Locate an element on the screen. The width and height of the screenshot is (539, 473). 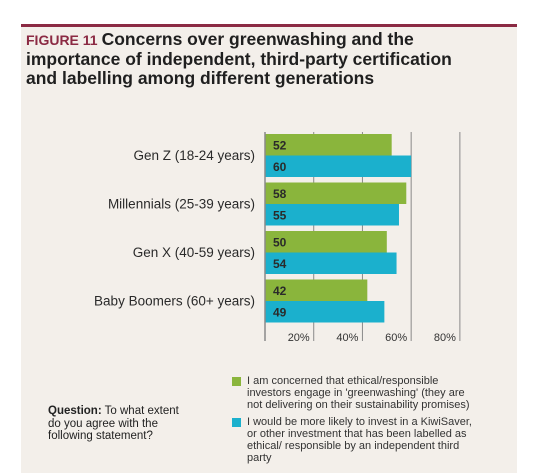
x-tick-label-60: 60% is located at coordinates (396, 338).